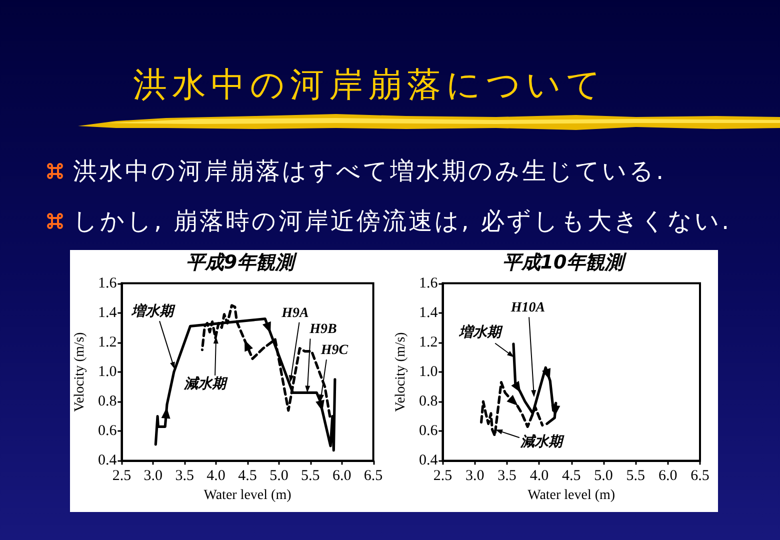 The width and height of the screenshot is (780, 540). What do you see at coordinates (402, 221) in the screenshot?
I see `text: しかし, 崩落時の河岸近傍流速は, 必ずしも大きくない.` at bounding box center [402, 221].